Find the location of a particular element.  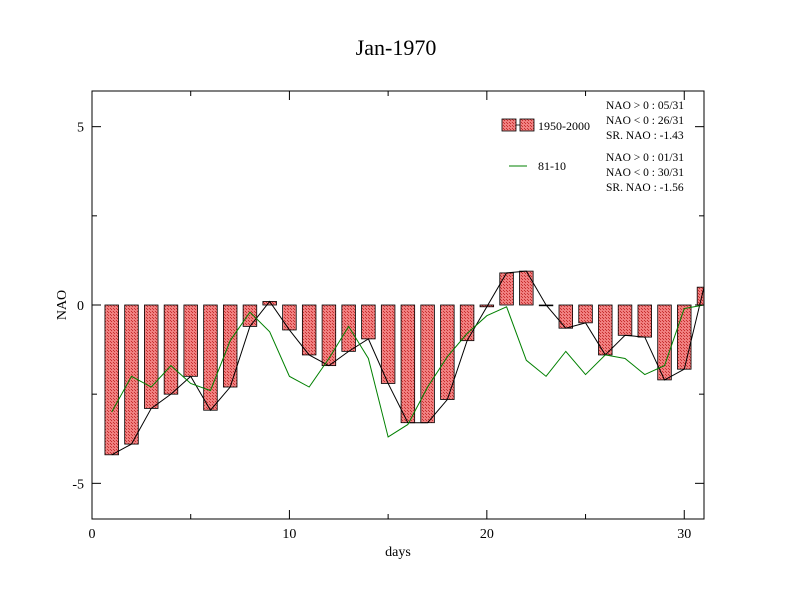

chart-title: Jan-1970 is located at coordinates (396, 47).